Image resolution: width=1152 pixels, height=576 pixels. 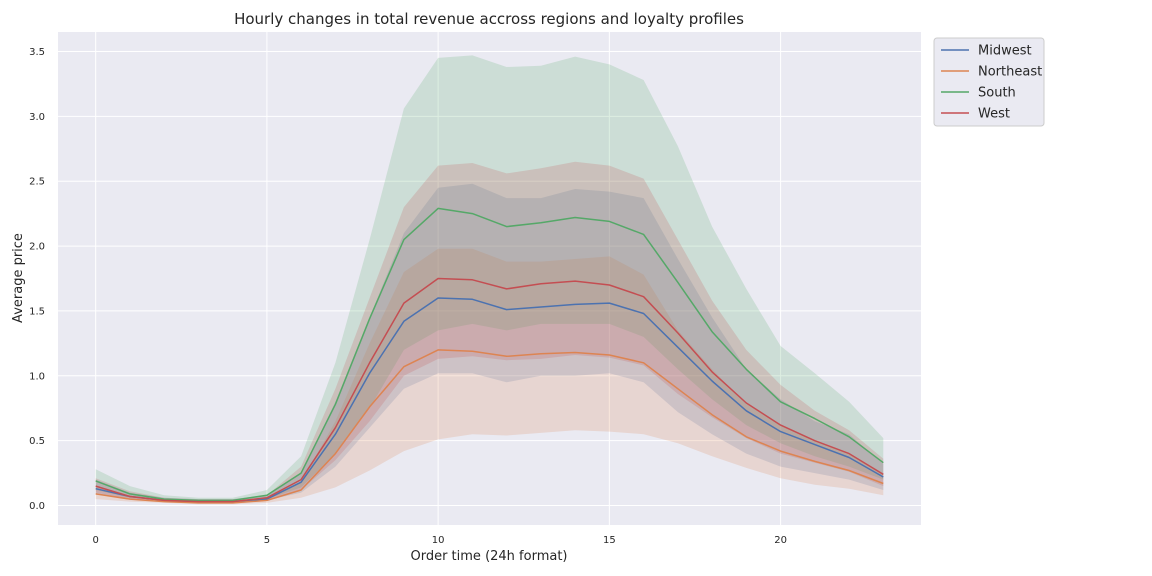 I want to click on legend-label-west: West, so click(x=994, y=114).